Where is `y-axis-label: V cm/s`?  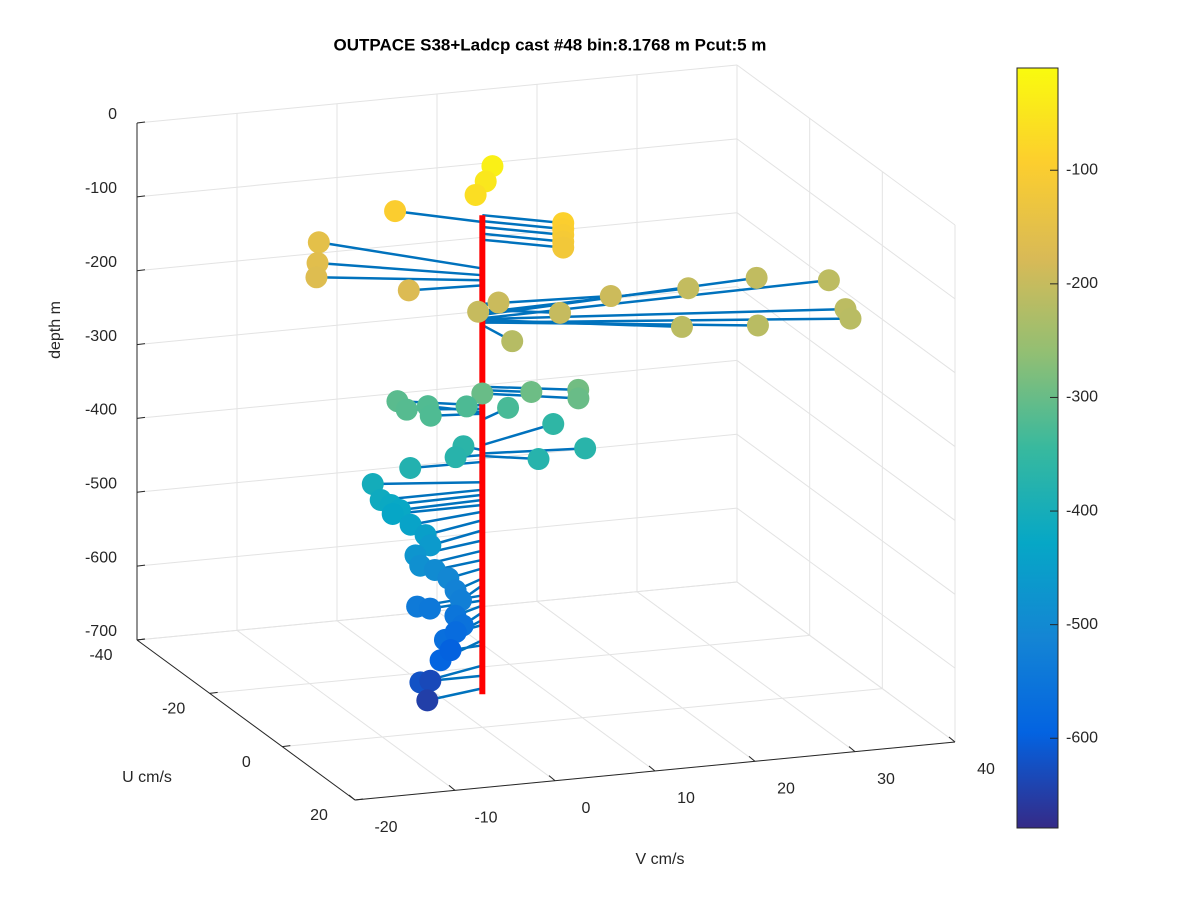 y-axis-label: V cm/s is located at coordinates (660, 859).